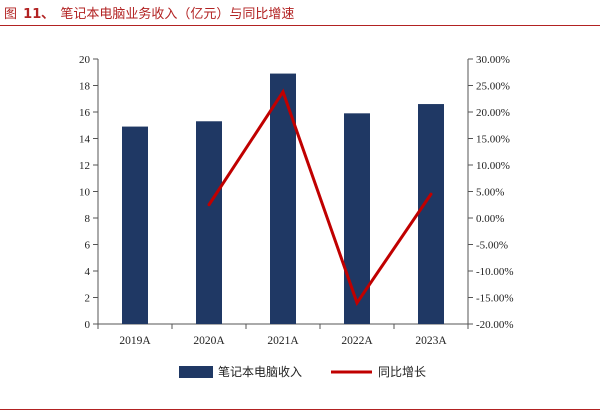  What do you see at coordinates (492, 246) in the screenshot?
I see `right-tick-label: -5.00%` at bounding box center [492, 246].